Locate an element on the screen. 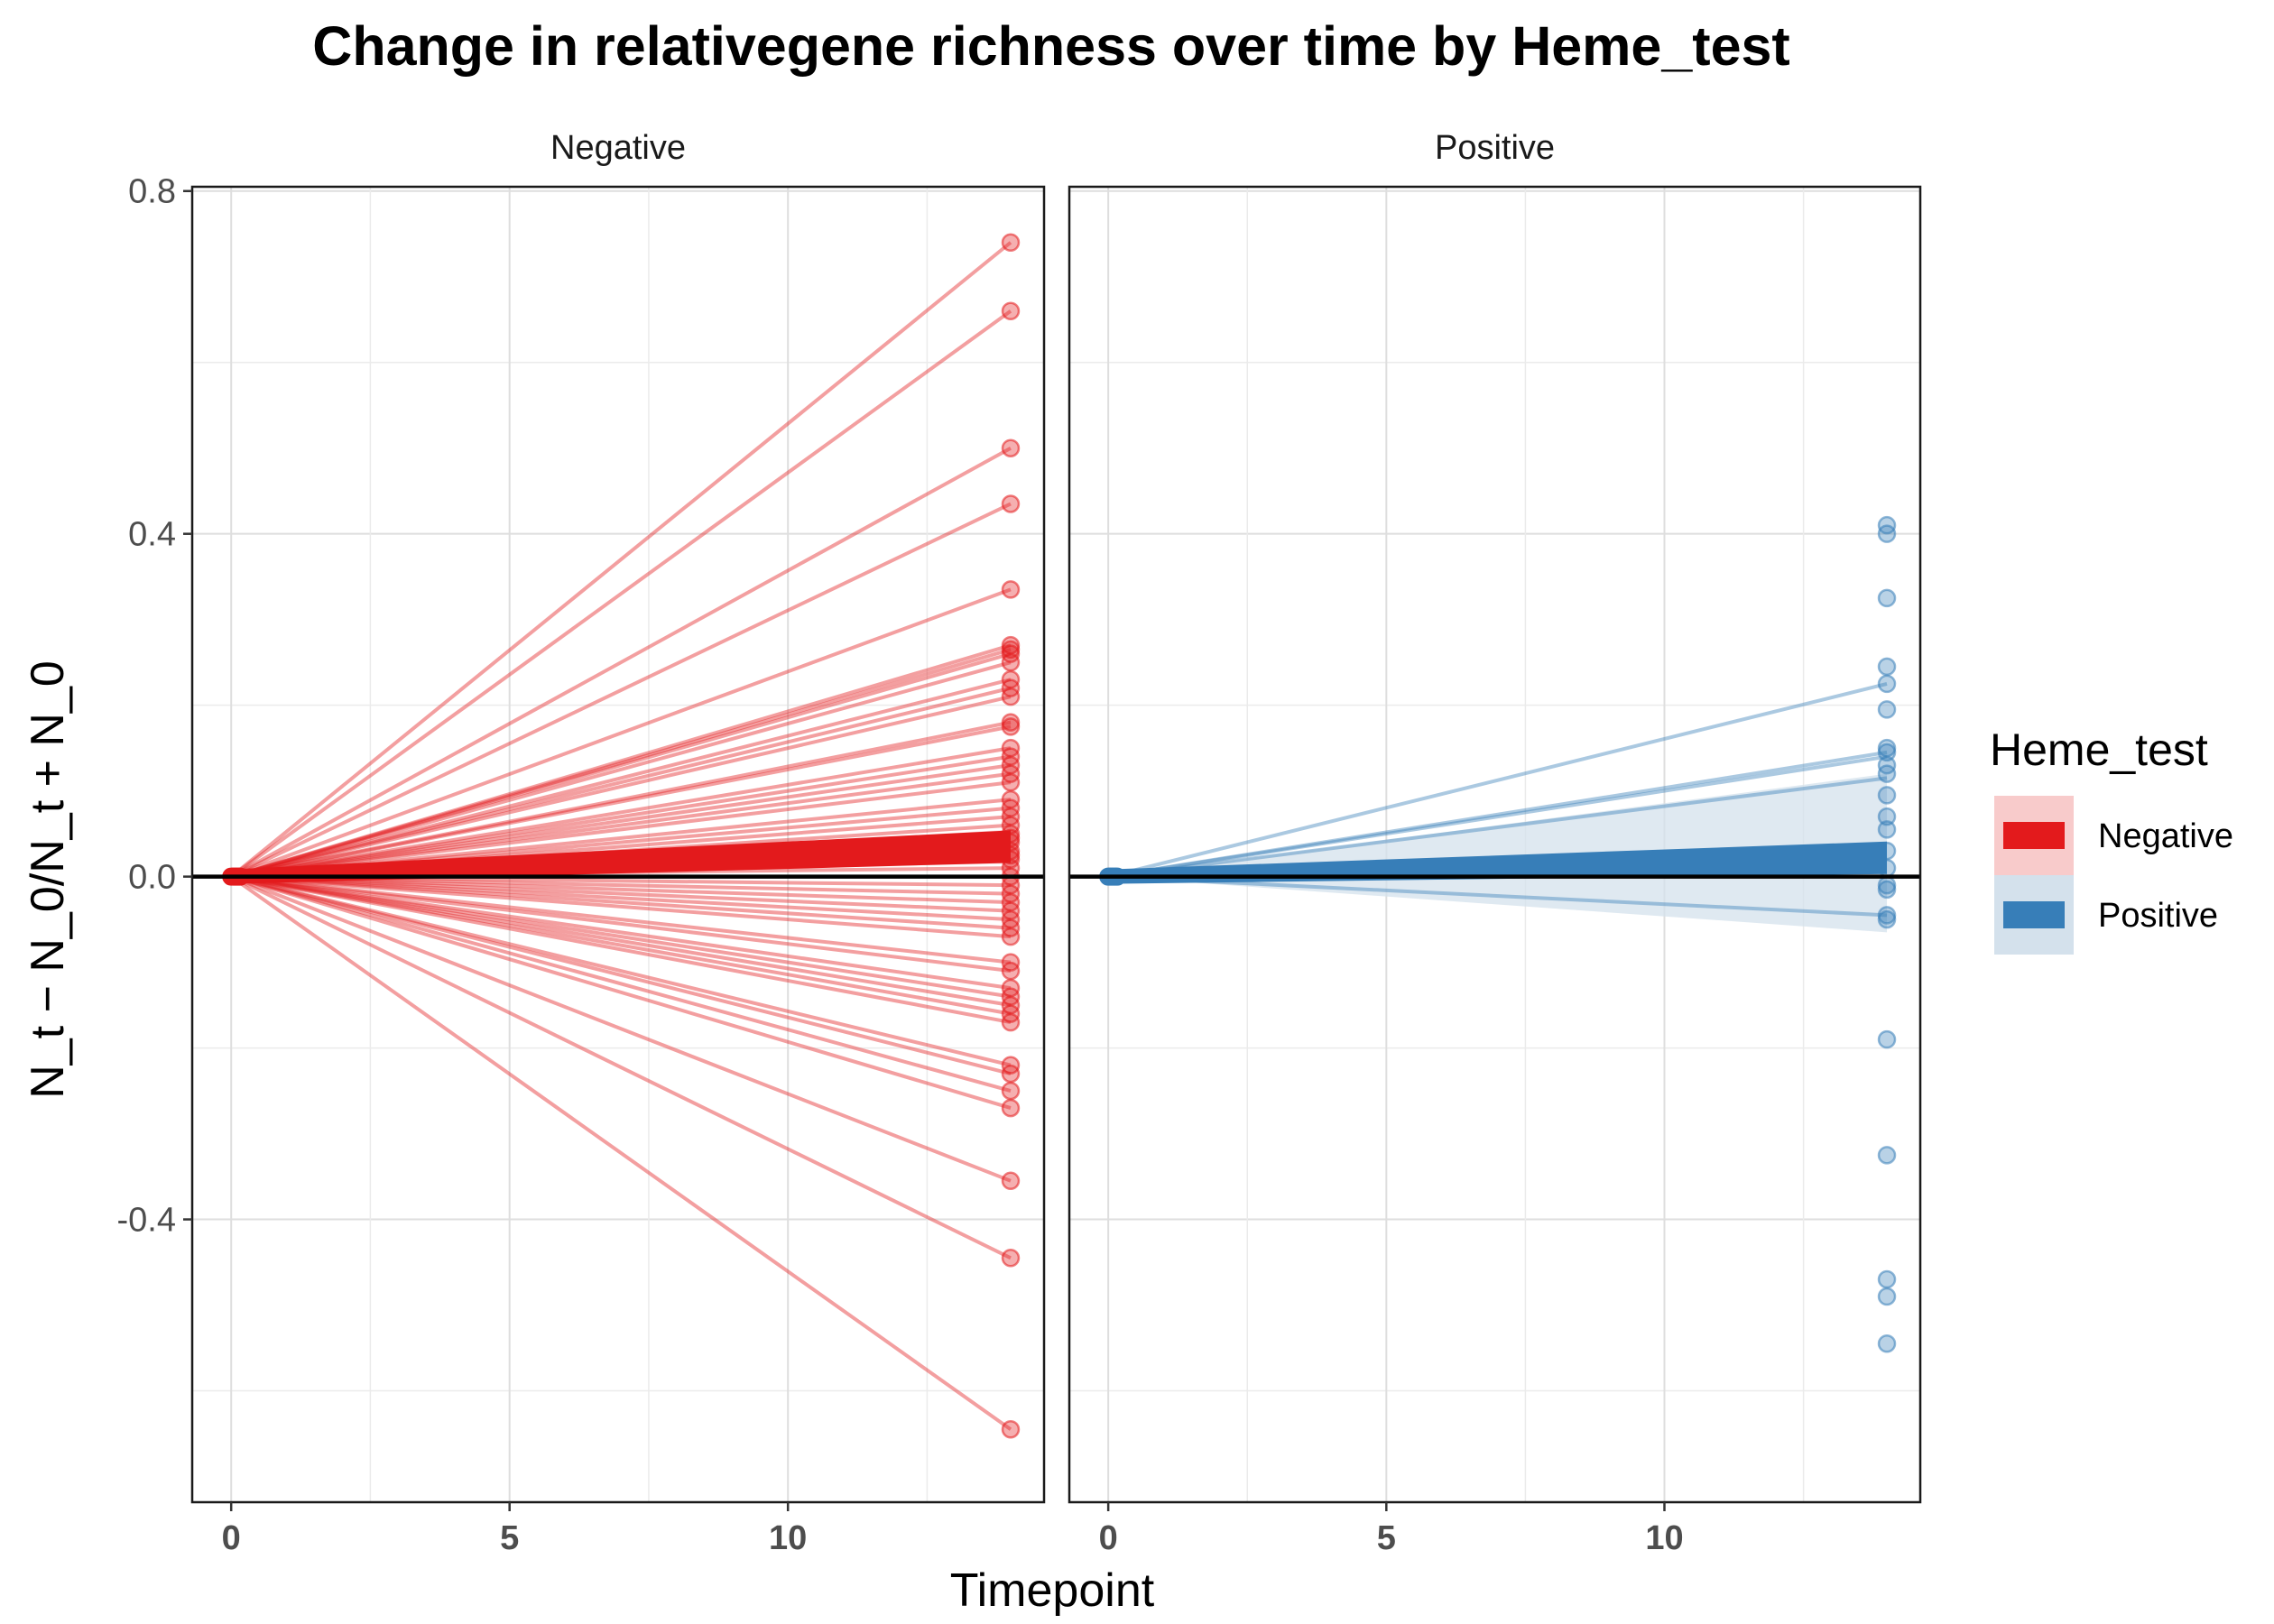 The height and width of the screenshot is (1624, 2274). y-axis-label: N_t − N_0/N_t + N_0 is located at coordinates (48, 880).